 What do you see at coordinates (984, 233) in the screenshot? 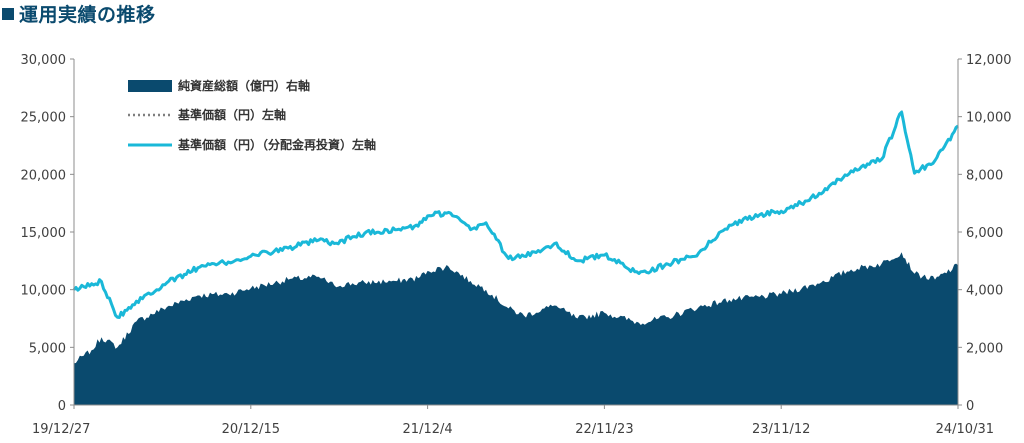
I see `right-tick-label: 6,000` at bounding box center [984, 233].